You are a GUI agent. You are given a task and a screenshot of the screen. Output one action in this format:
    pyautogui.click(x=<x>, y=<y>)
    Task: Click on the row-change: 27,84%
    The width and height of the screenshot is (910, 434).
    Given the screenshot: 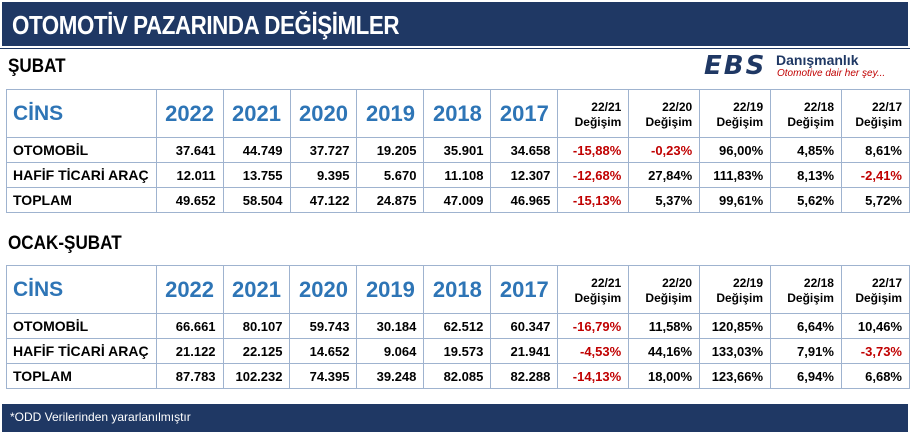 What is the action you would take?
    pyautogui.click(x=664, y=175)
    